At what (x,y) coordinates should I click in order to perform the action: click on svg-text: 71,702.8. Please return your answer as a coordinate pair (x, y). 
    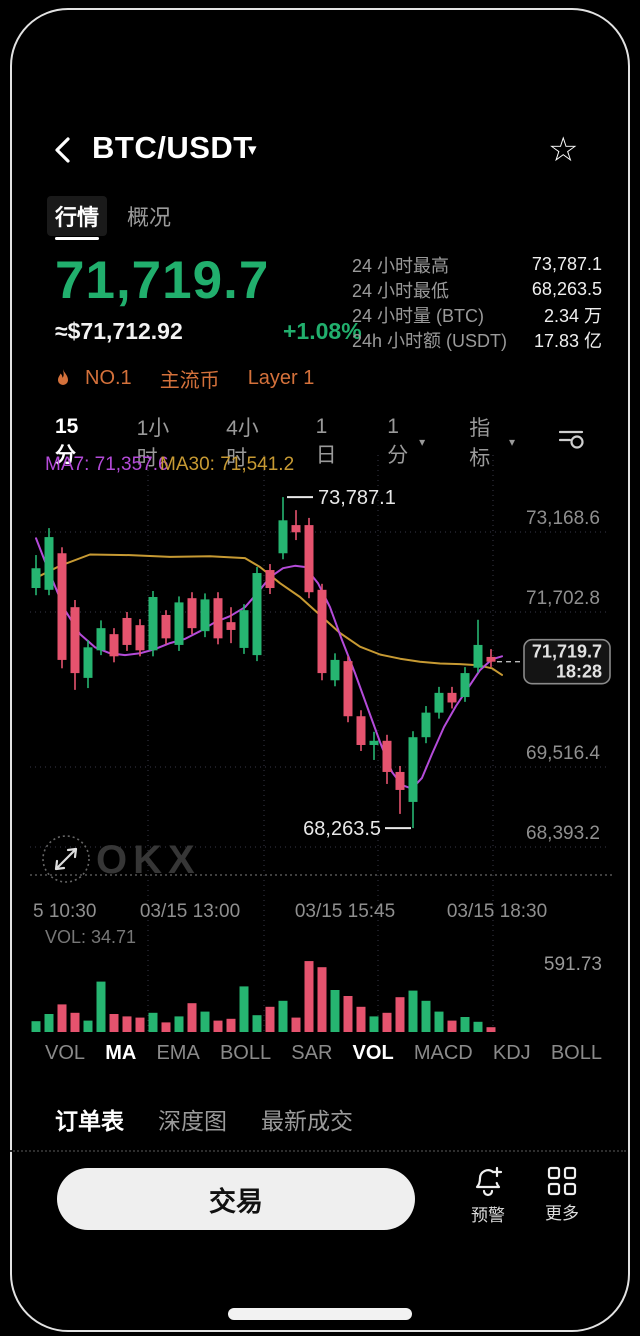
    Looking at the image, I should click on (563, 598).